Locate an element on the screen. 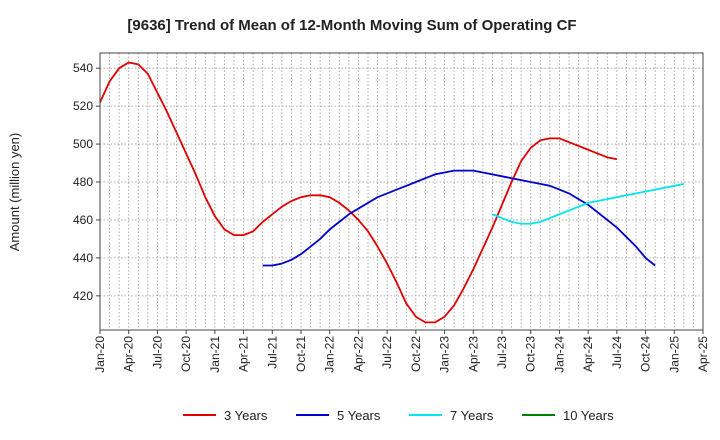 This screenshot has width=720, height=440. x-tick-label: Jan-23 is located at coordinates (445, 354).